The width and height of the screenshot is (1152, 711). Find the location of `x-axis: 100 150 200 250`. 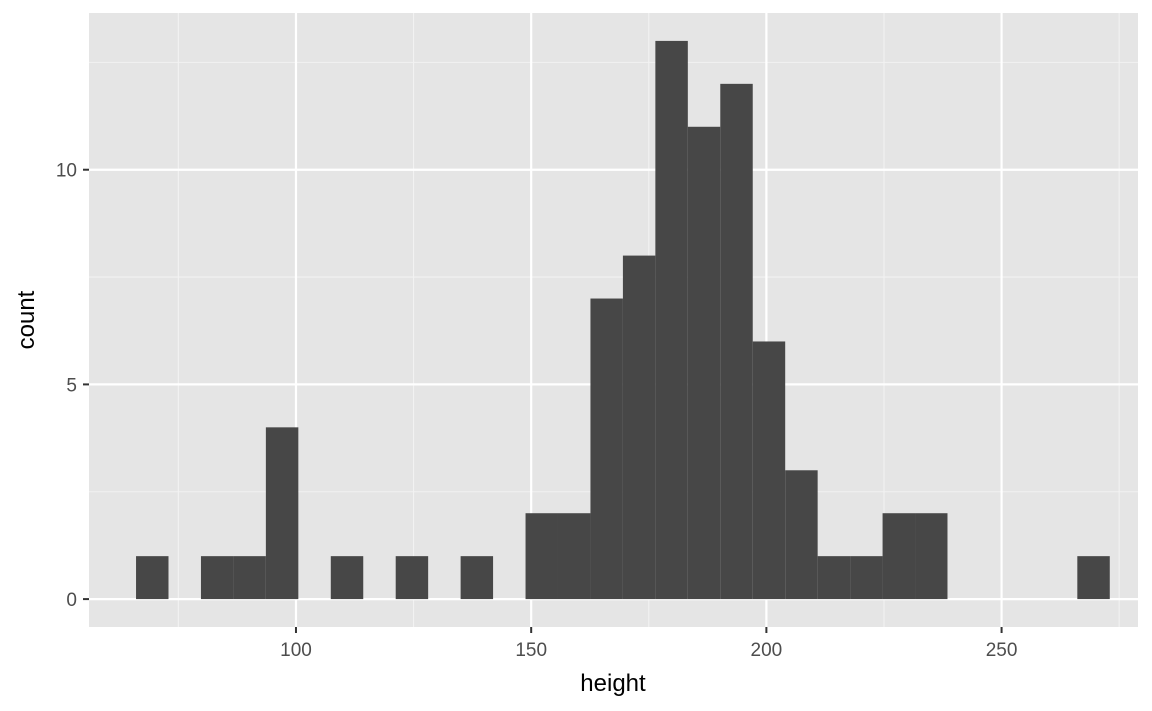

x-axis: 100 150 200 250 is located at coordinates (648, 644).